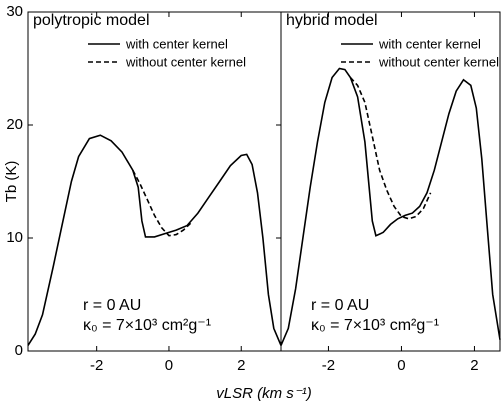 The height and width of the screenshot is (418, 501). What do you see at coordinates (19, 350) in the screenshot?
I see `y-tick-label: 0` at bounding box center [19, 350].